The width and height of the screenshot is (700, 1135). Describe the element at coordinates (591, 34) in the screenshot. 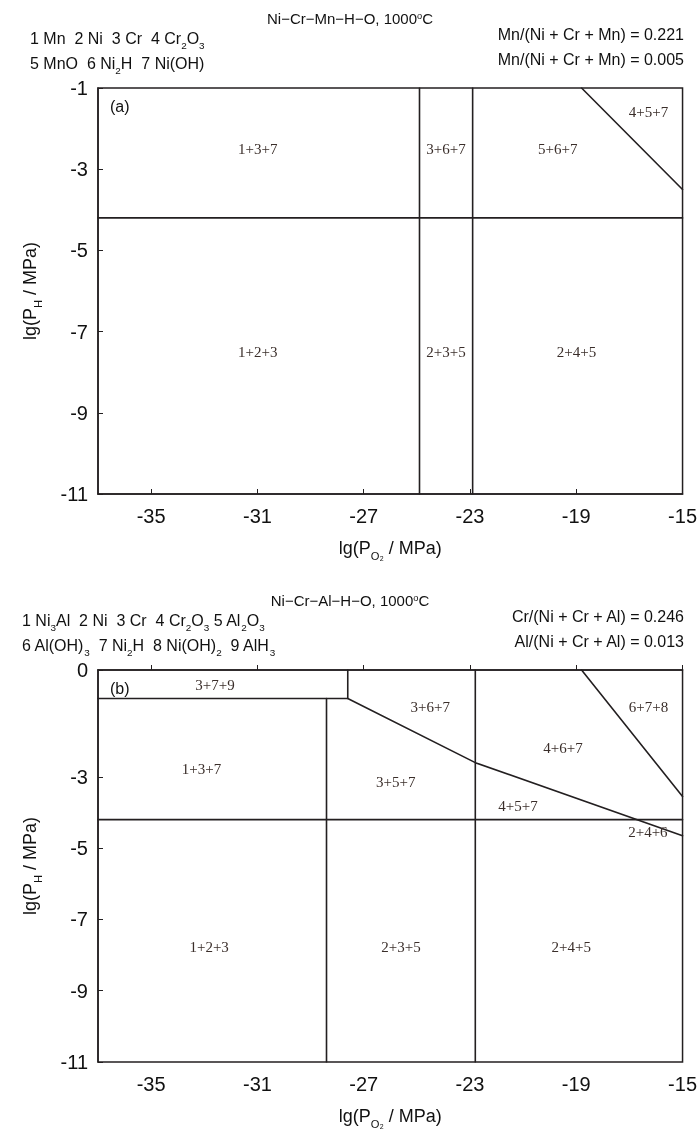

I see `text: Mn/(Ni + Cr + Mn) = 0.221` at that location.